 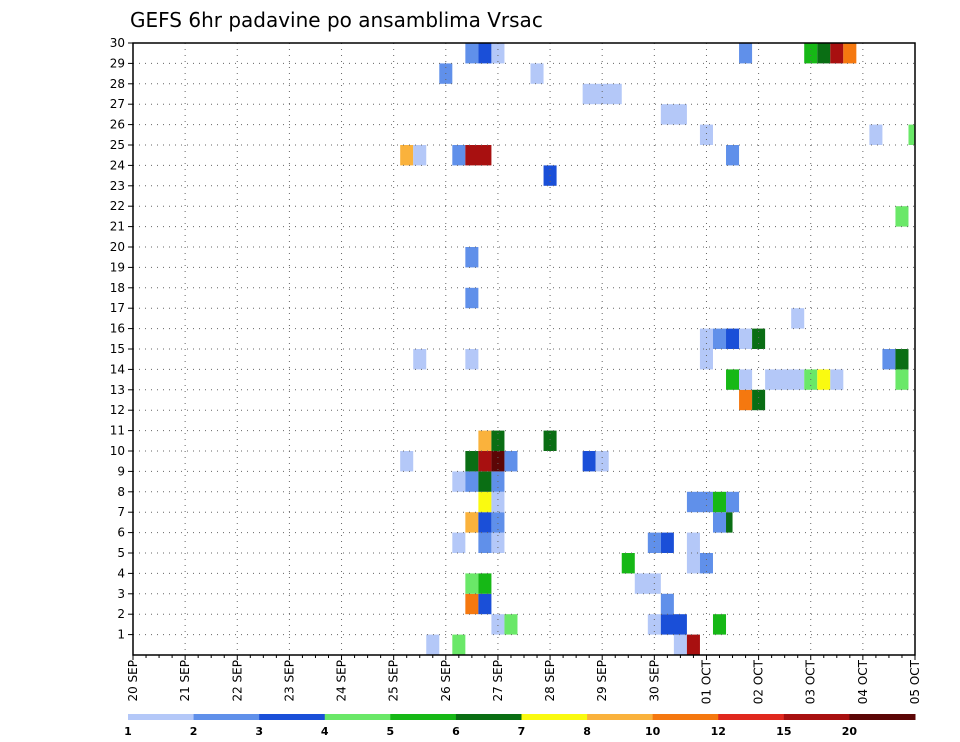 What do you see at coordinates (117, 206) in the screenshot?
I see `y-tick-label: 22` at bounding box center [117, 206].